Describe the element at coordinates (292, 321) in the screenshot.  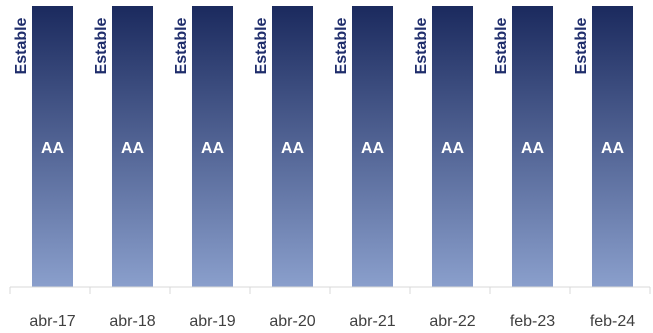
I see `x-tick-label: abr-20` at that location.